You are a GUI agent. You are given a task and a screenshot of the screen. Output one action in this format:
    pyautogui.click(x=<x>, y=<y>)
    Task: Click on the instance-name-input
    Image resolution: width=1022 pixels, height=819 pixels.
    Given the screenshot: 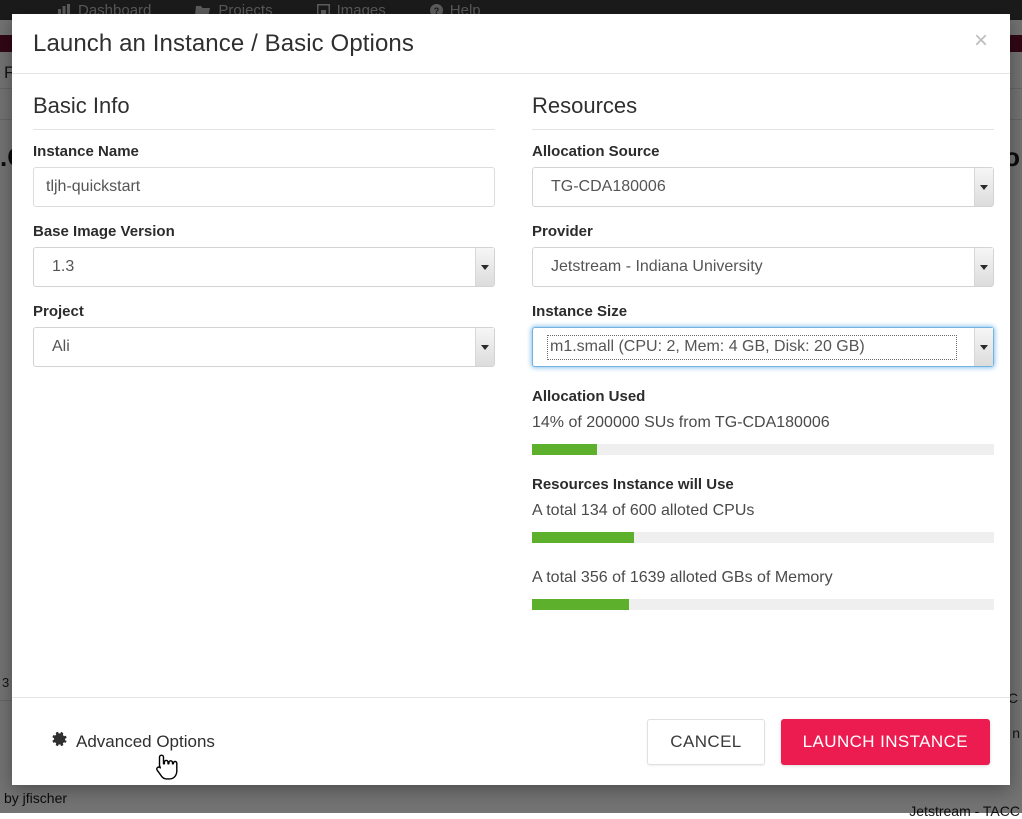 What is the action you would take?
    pyautogui.click(x=264, y=187)
    